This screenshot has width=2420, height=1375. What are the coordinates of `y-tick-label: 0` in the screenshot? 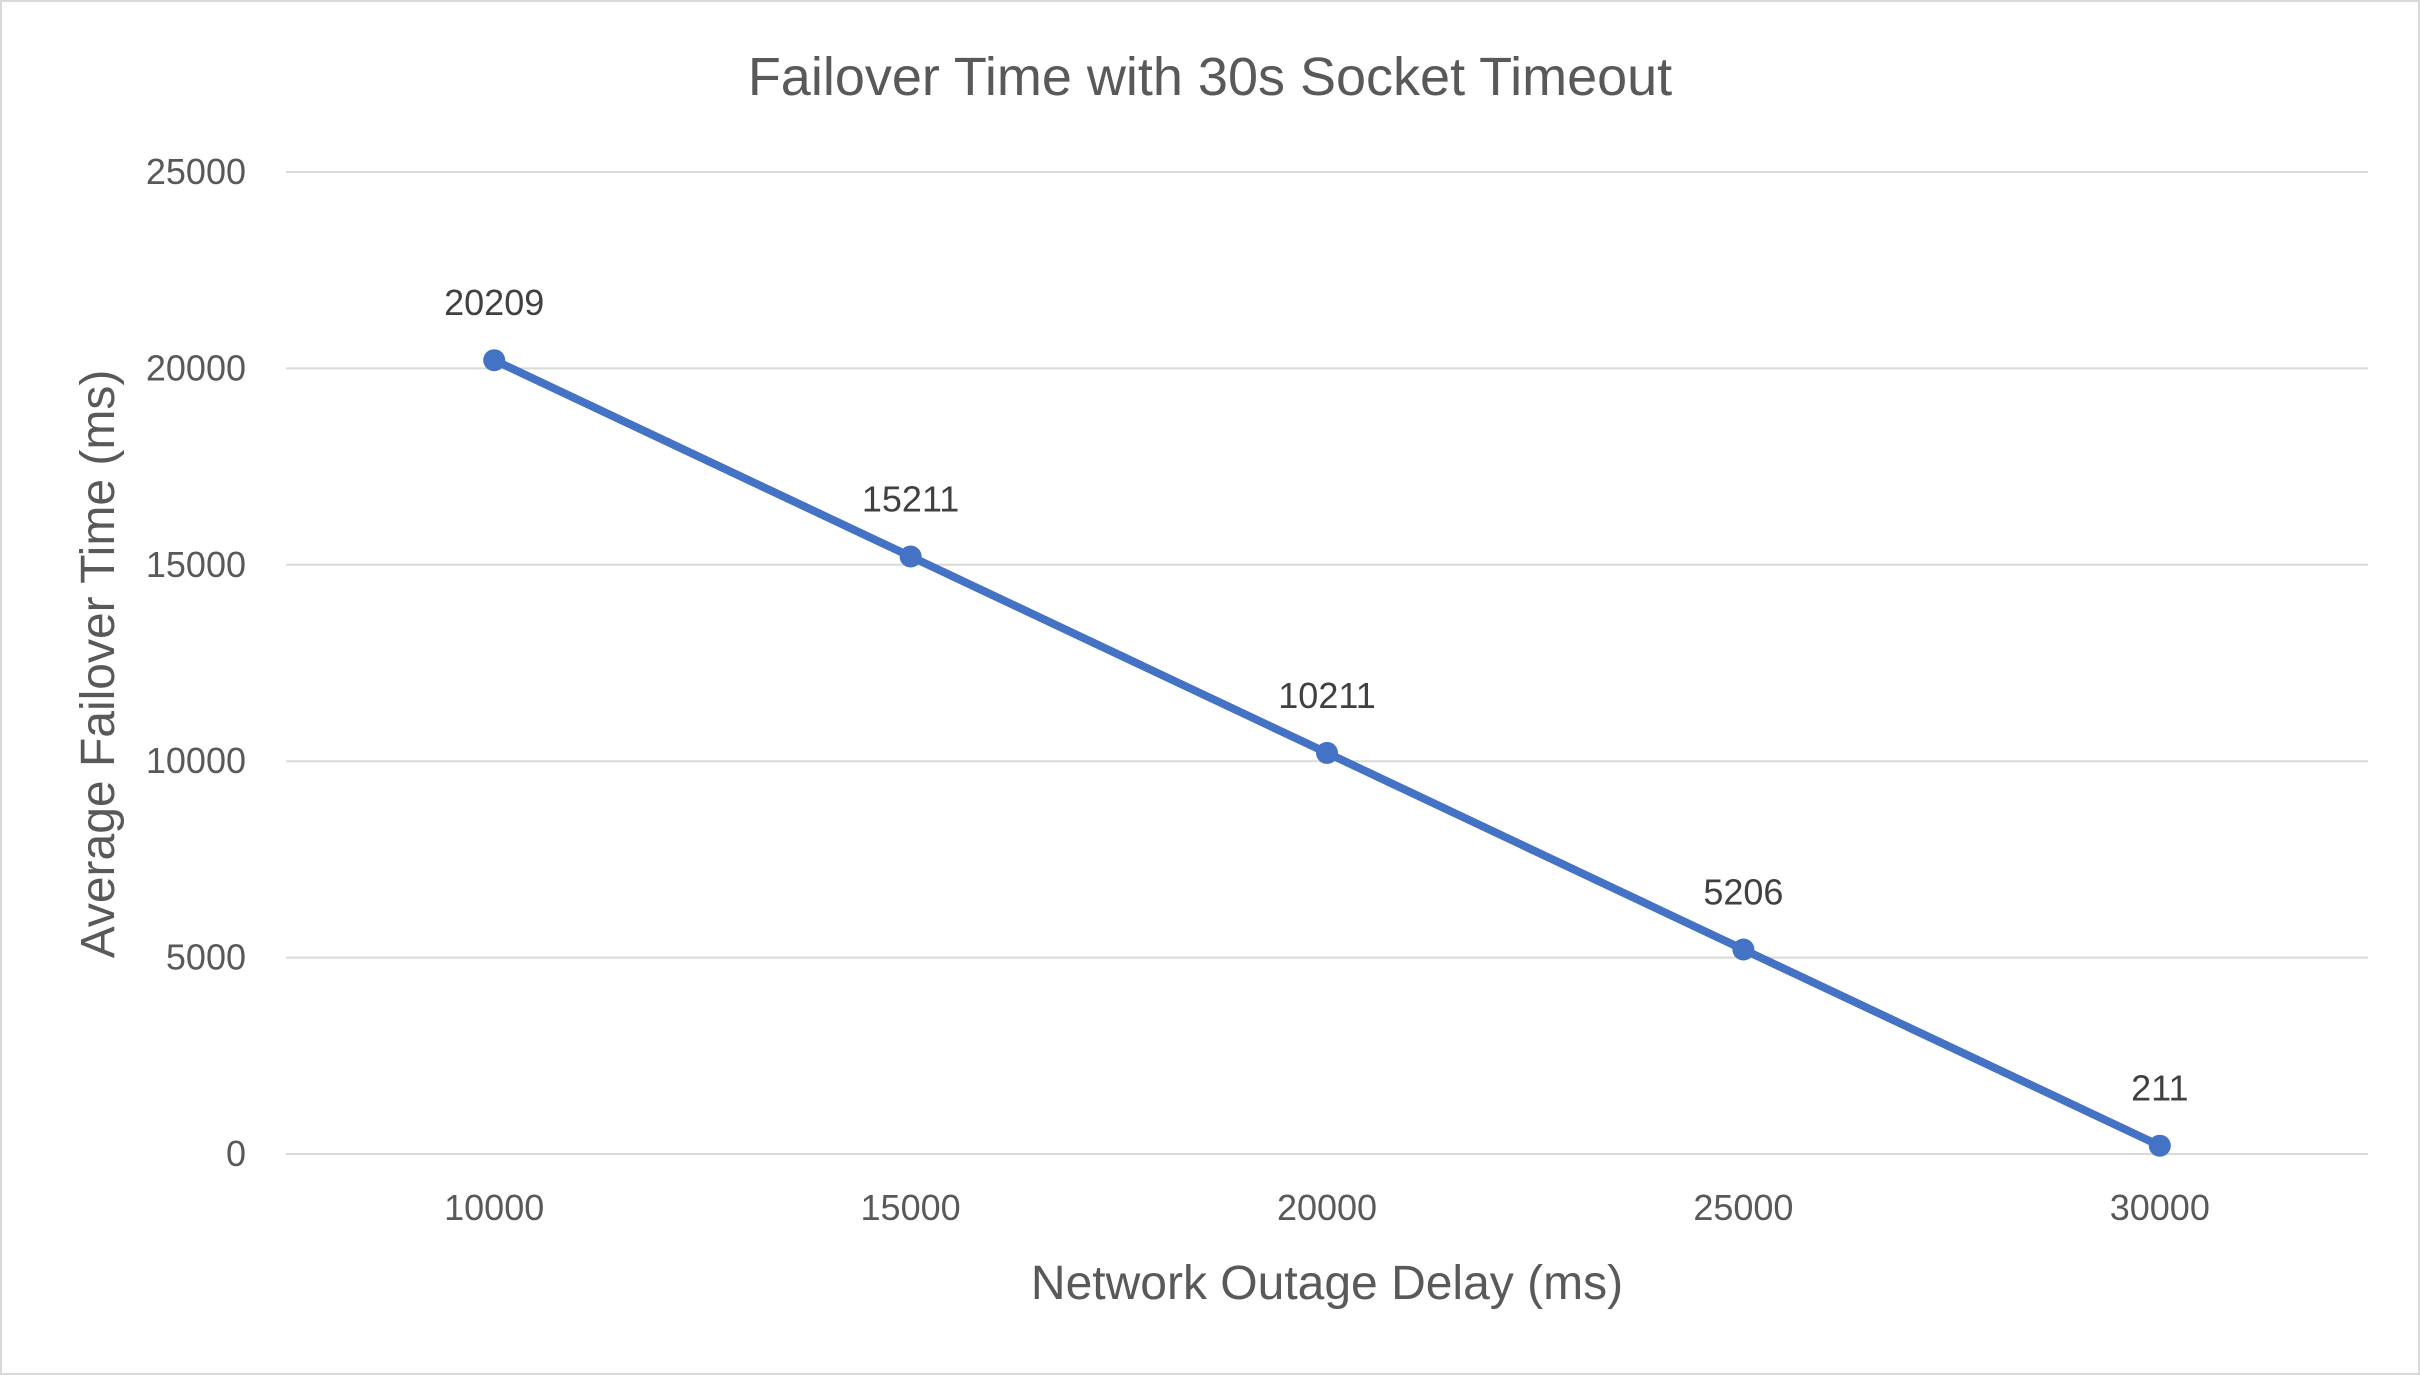 It's located at (236, 1153).